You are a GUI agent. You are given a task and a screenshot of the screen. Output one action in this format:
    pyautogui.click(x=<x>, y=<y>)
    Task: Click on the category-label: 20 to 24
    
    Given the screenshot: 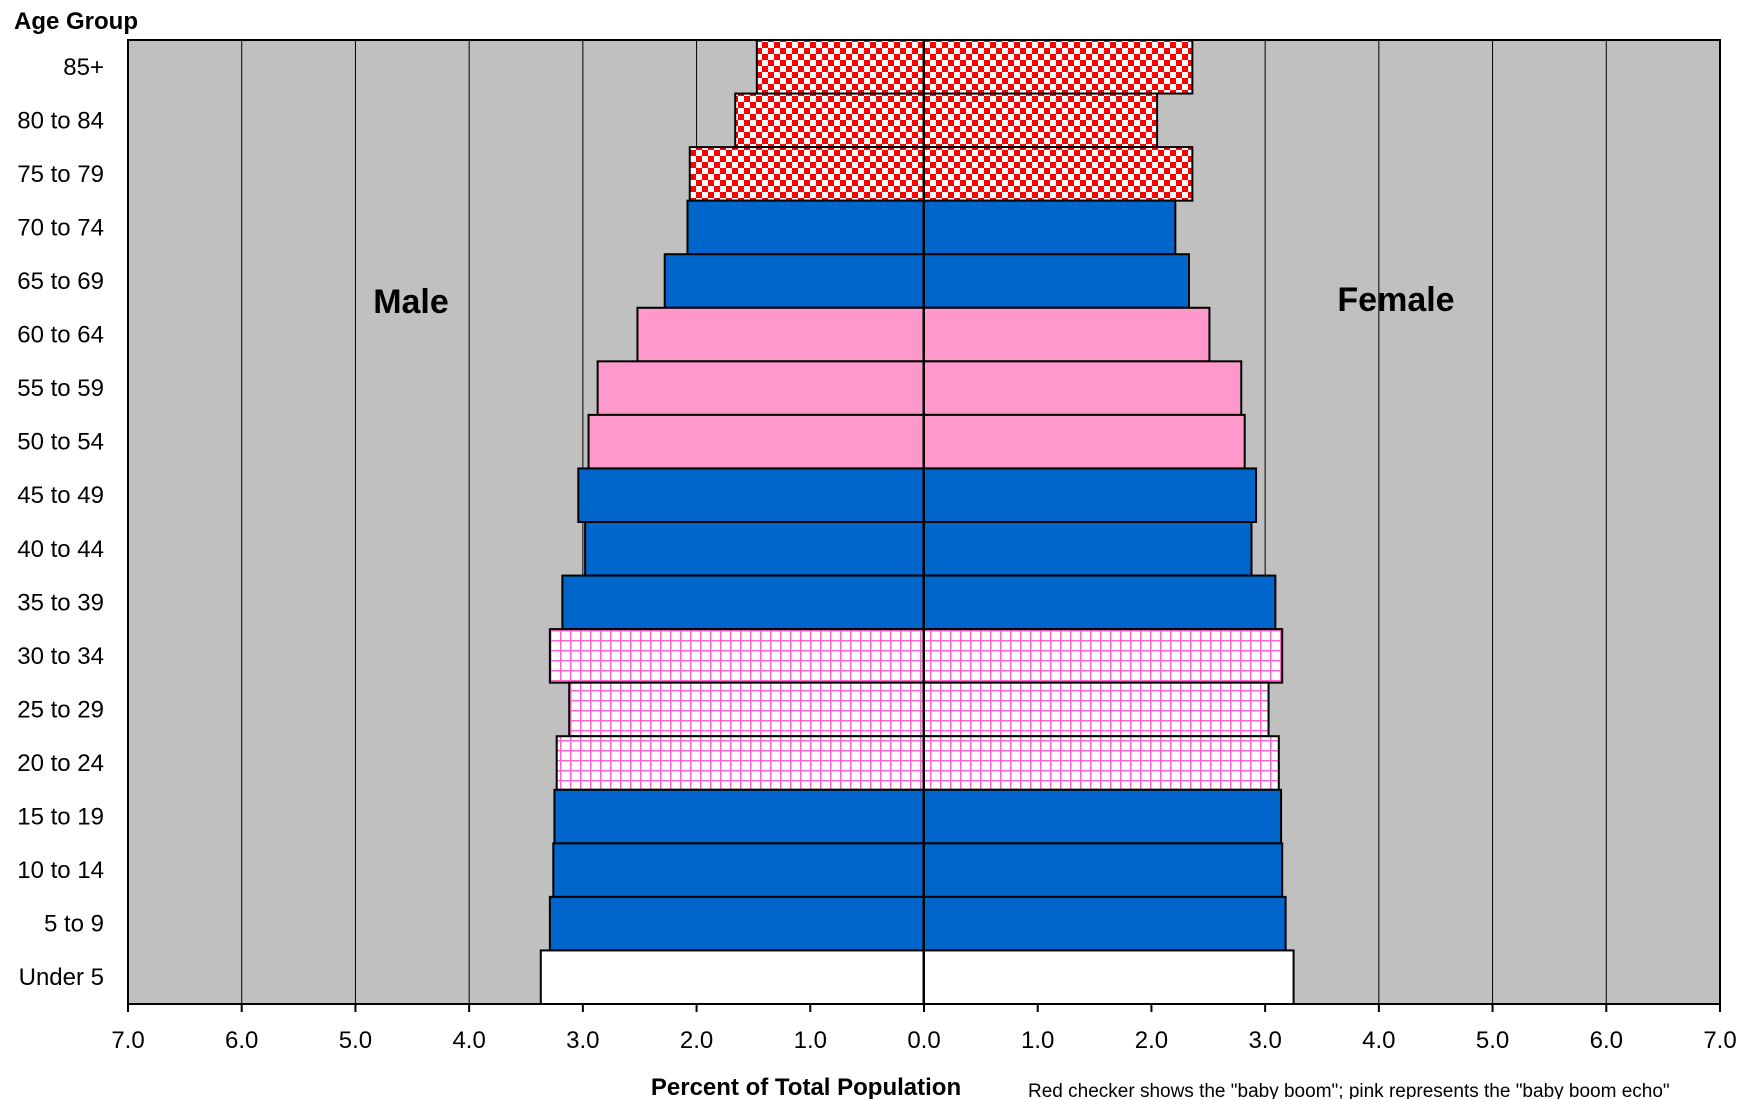 What is the action you would take?
    pyautogui.click(x=60, y=763)
    